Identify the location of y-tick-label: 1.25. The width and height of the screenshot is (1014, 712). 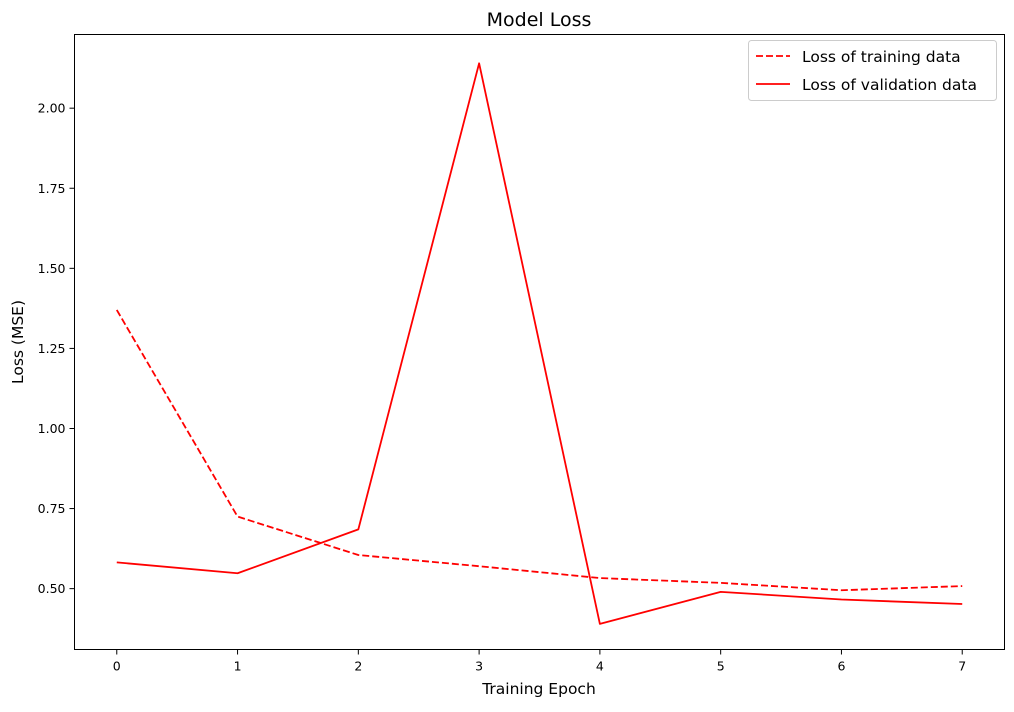
(52, 348).